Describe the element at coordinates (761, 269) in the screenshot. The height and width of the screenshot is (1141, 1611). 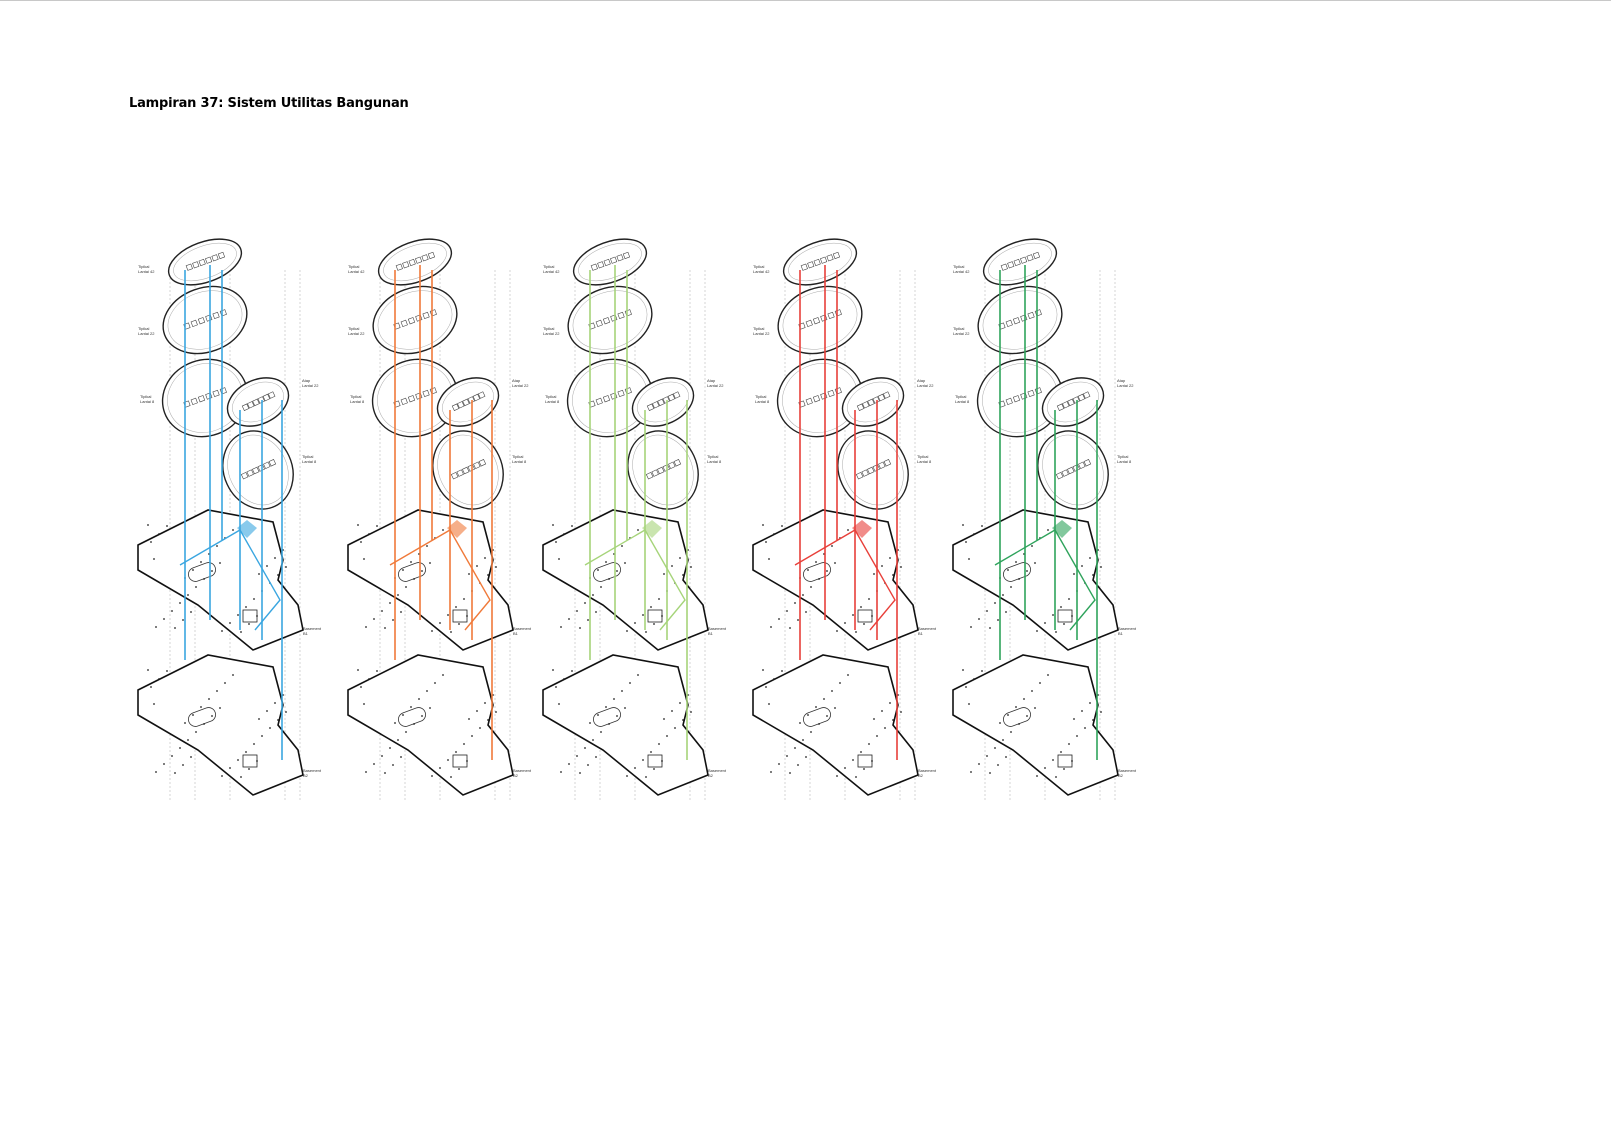
I see `floor-label: Tipikal Lantai 42` at that location.